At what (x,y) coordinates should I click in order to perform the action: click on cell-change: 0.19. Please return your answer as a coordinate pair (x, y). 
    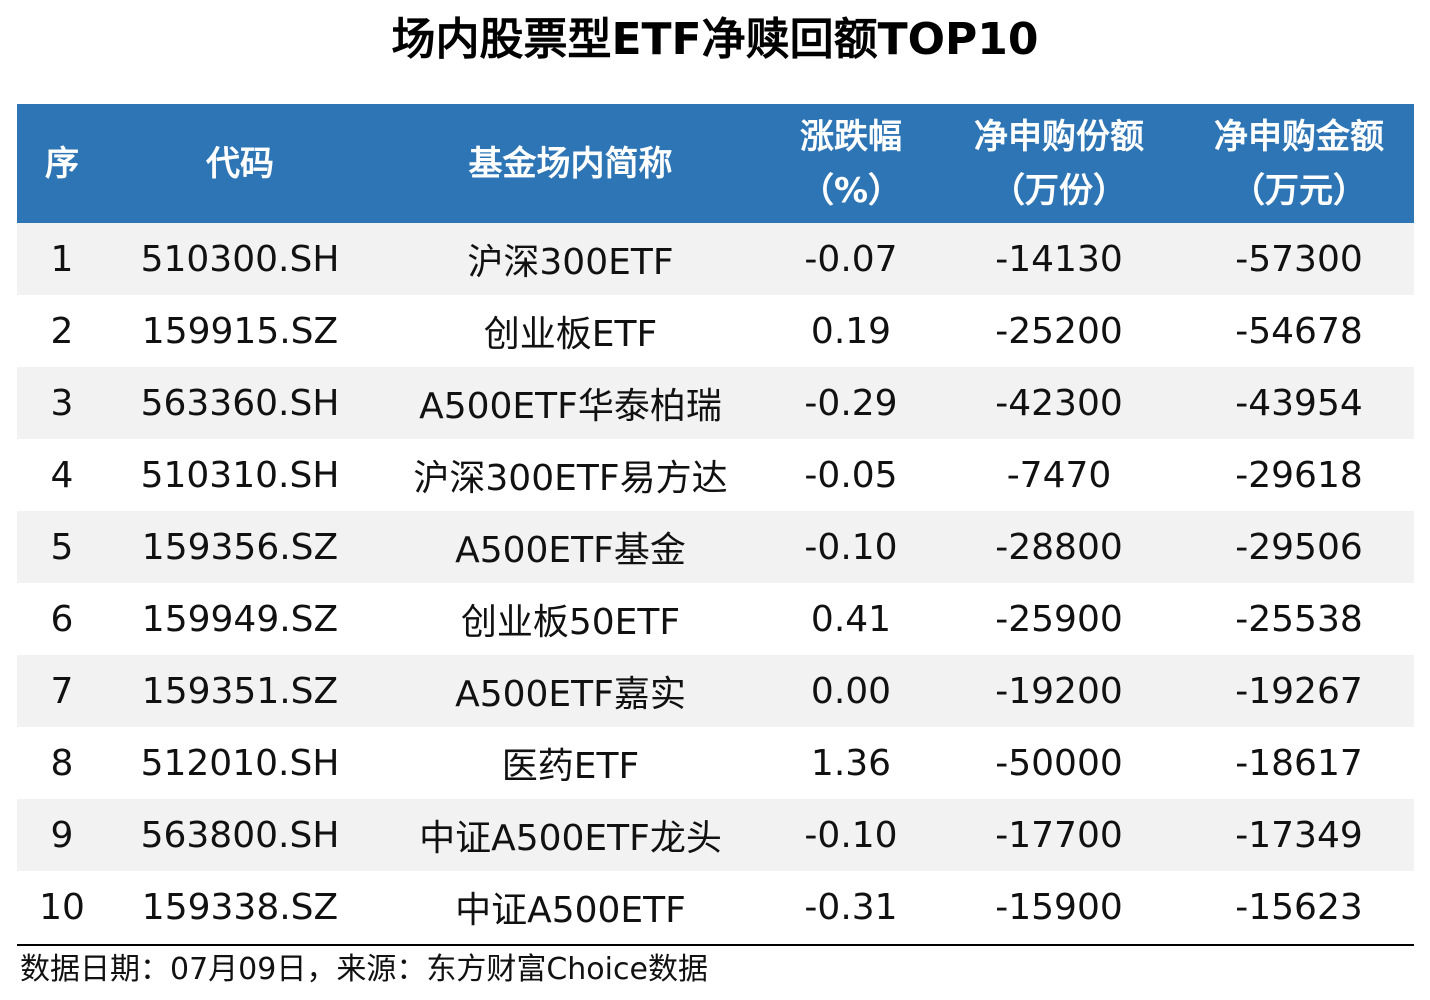
    Looking at the image, I should click on (851, 331).